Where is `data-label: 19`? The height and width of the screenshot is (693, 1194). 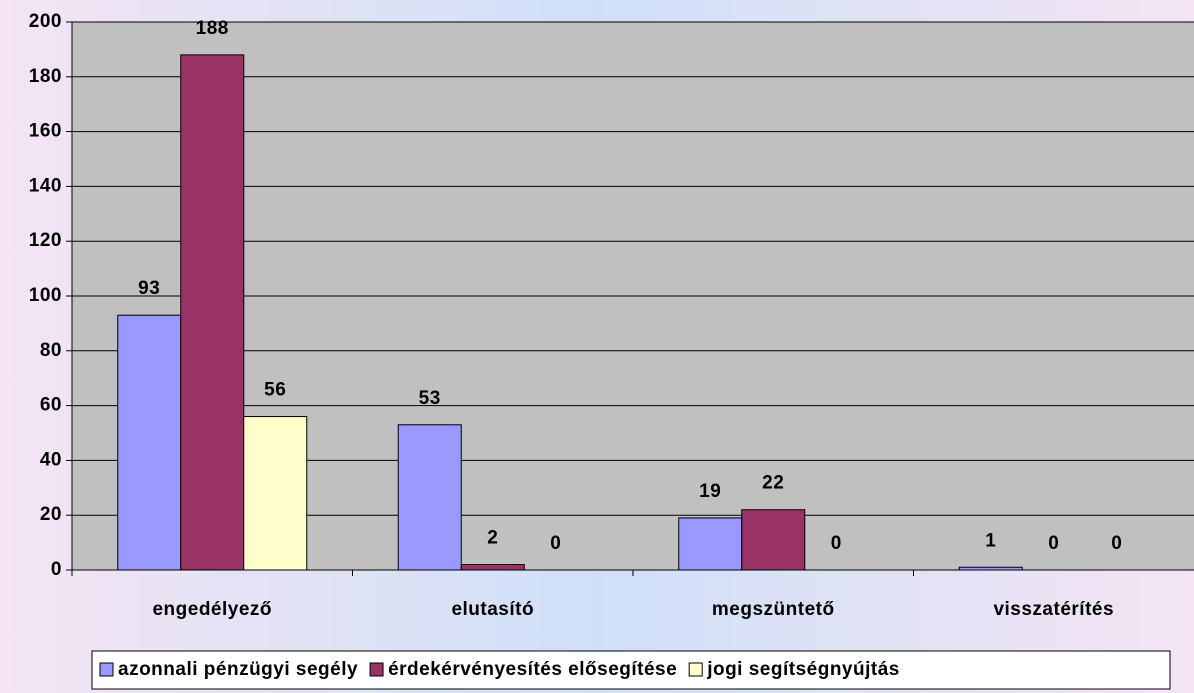 data-label: 19 is located at coordinates (710, 491).